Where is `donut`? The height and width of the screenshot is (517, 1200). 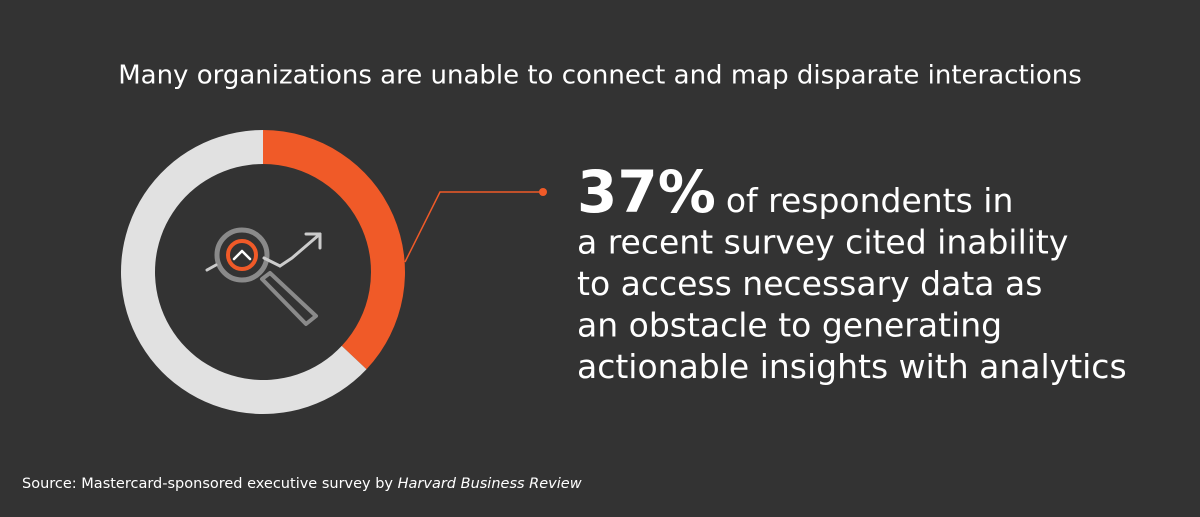 donut is located at coordinates (263, 272).